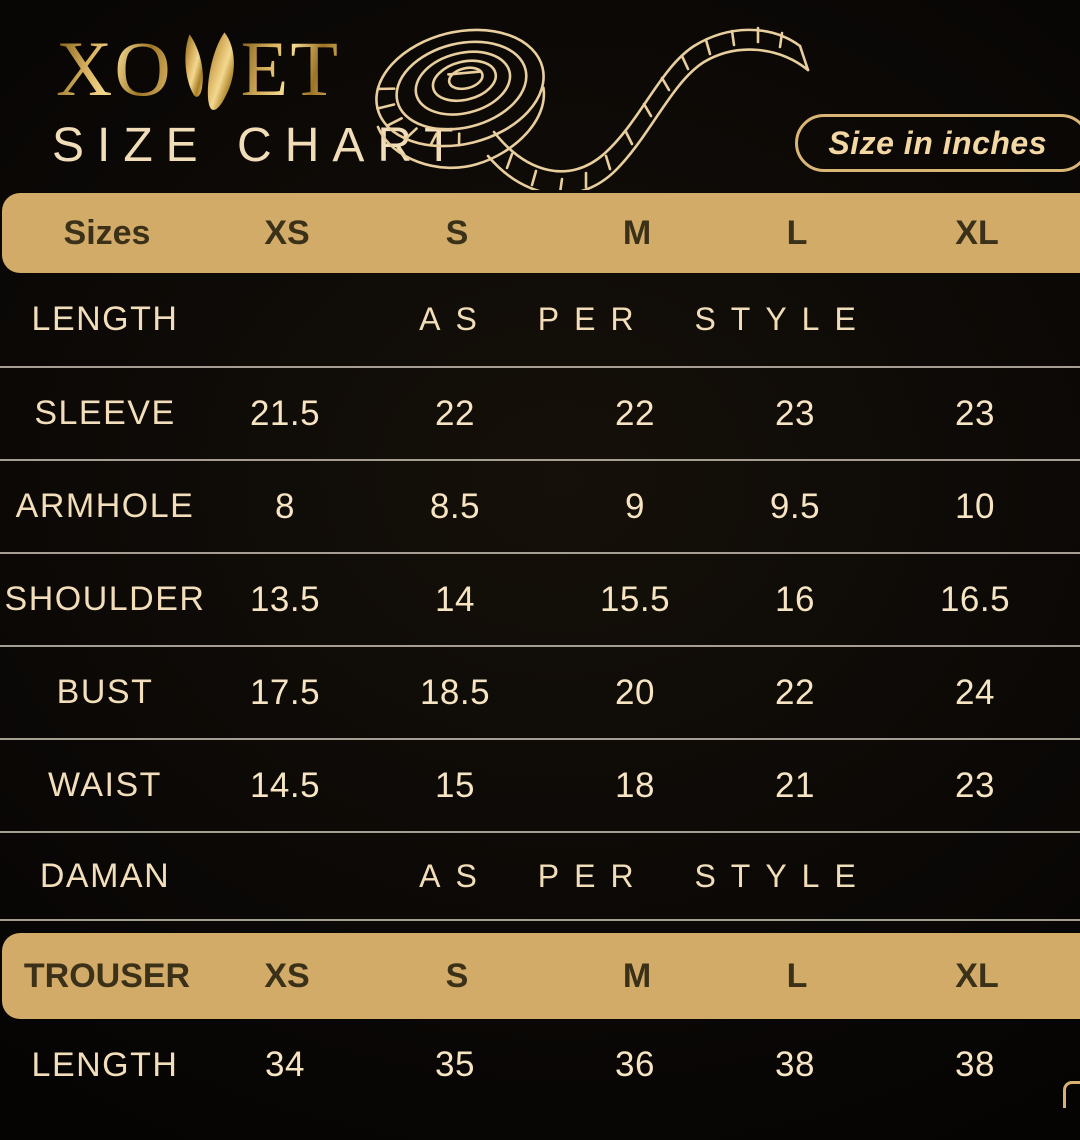 This screenshot has width=1080, height=1140. I want to click on table-row-trouser-length: LENGTH 34 35 36 38 38, so click(540, 1065).